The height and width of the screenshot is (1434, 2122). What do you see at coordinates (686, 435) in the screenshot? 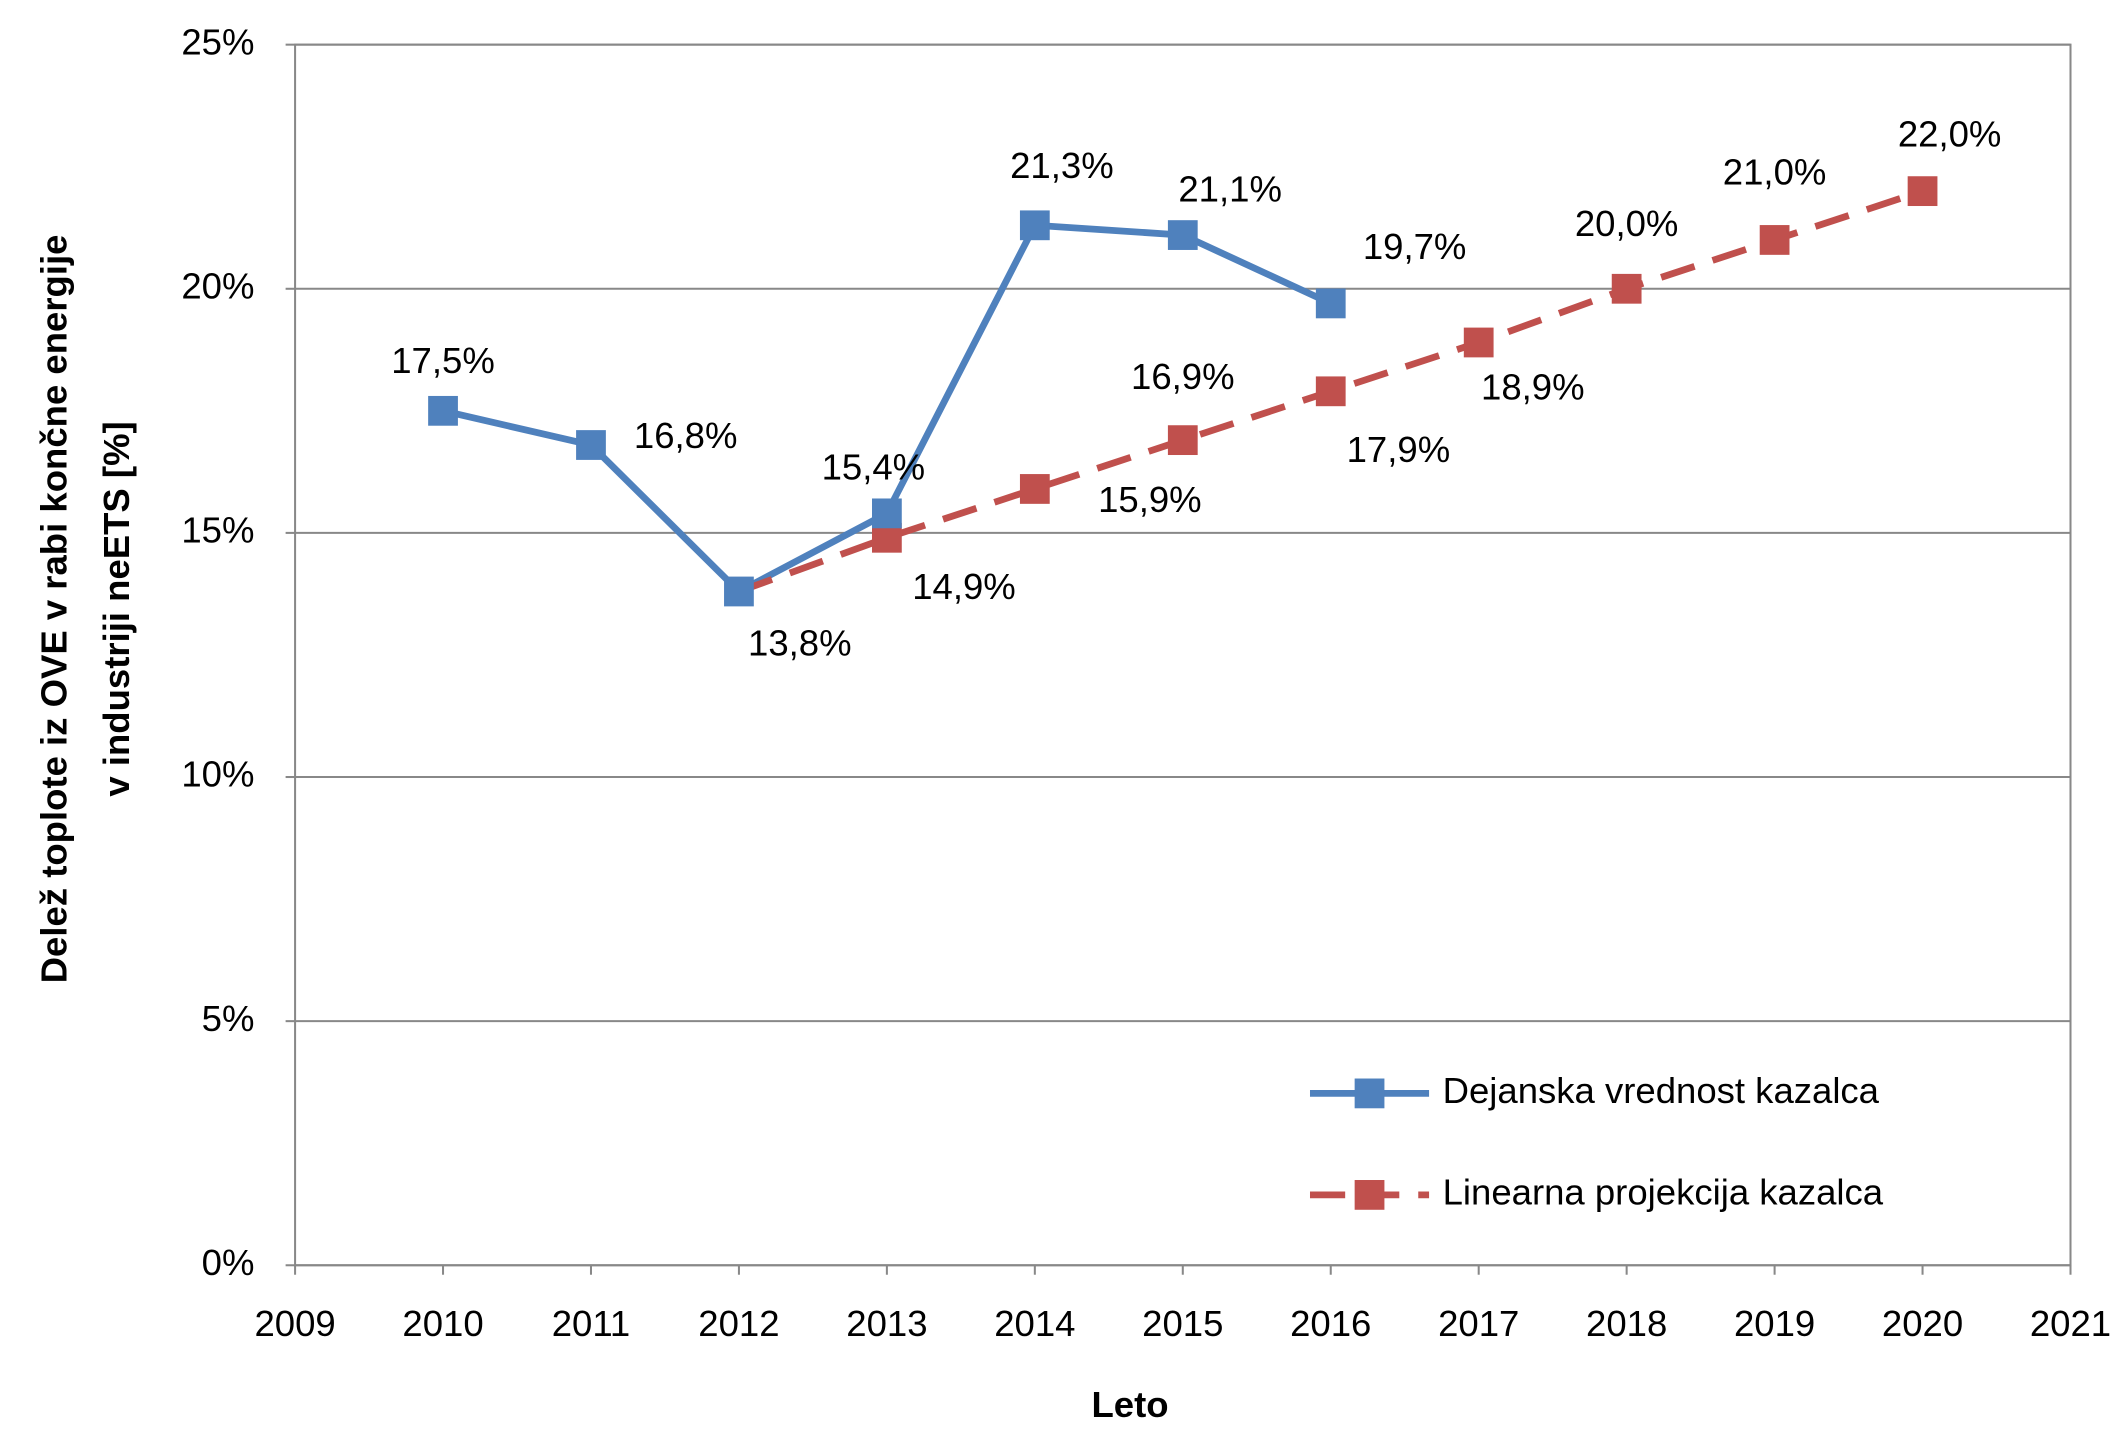
I see `data-label: 16,8%` at bounding box center [686, 435].